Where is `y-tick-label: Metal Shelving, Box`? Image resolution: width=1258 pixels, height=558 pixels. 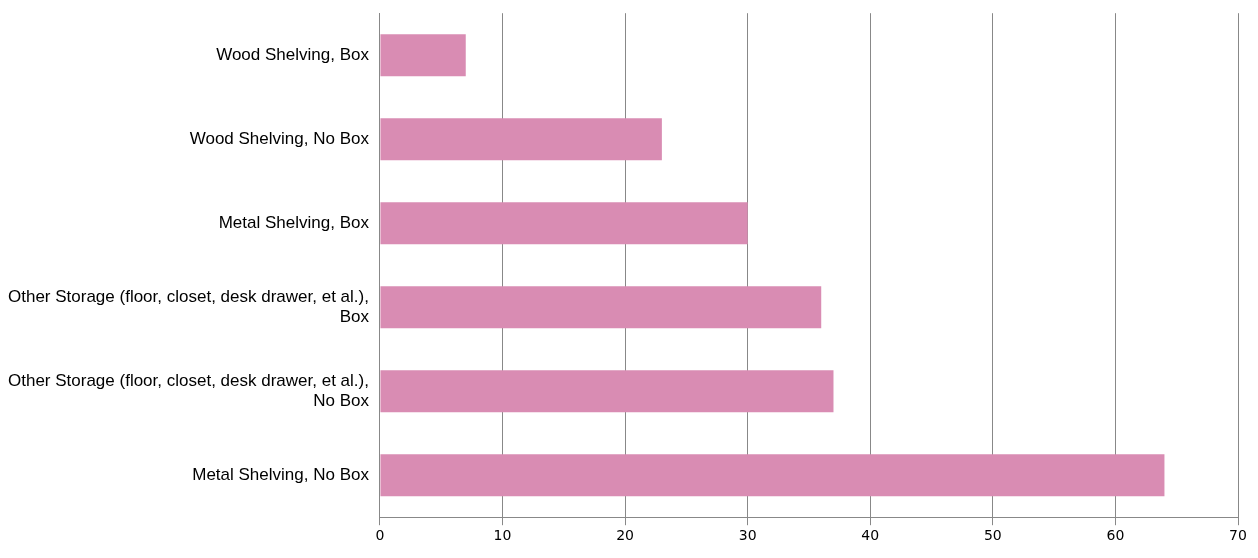
y-tick-label: Metal Shelving, Box is located at coordinates (294, 222).